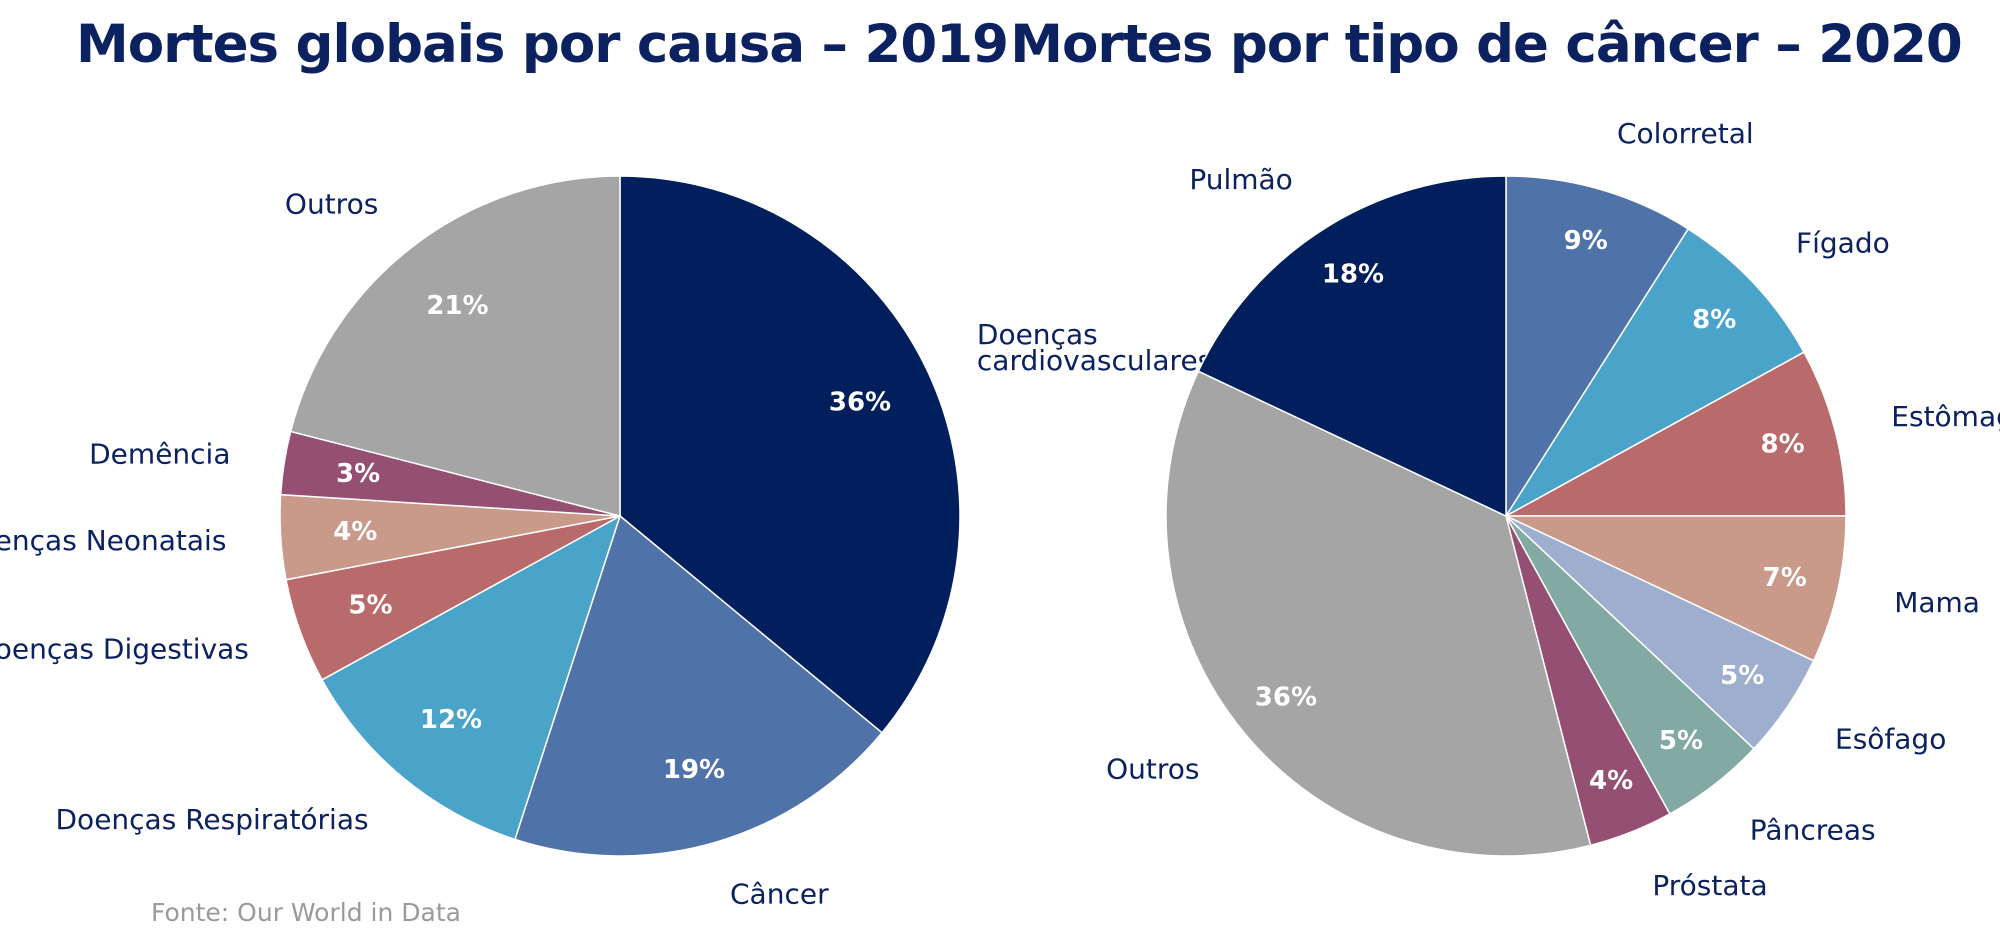  Describe the element at coordinates (1714, 320) in the screenshot. I see `data-label-figado: 8%` at that location.